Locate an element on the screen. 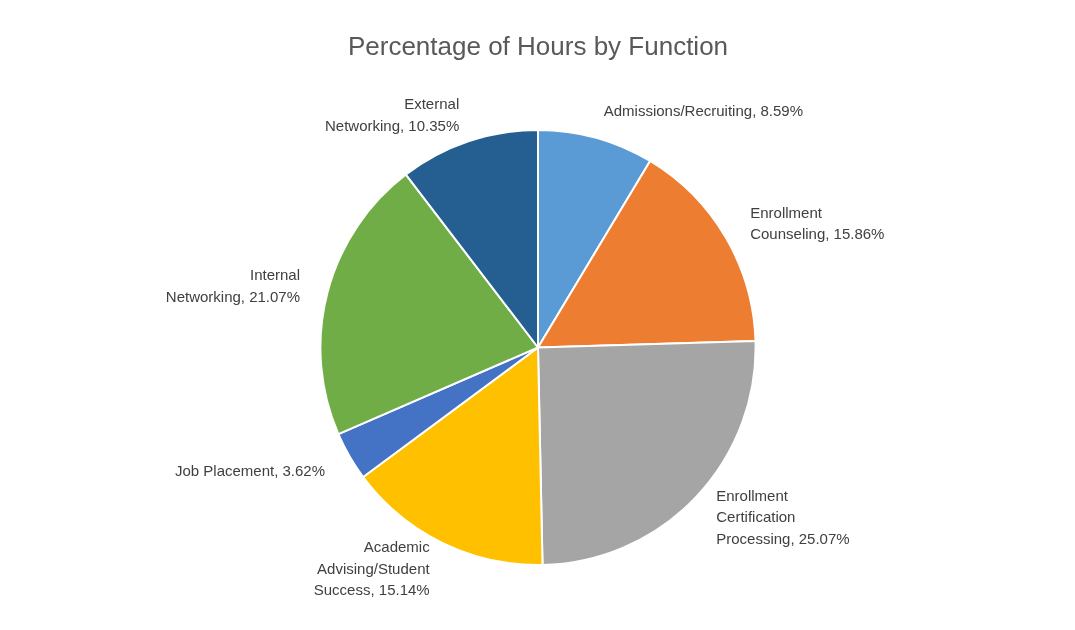  slice-label: External Networking, 10.35% is located at coordinates (392, 114).